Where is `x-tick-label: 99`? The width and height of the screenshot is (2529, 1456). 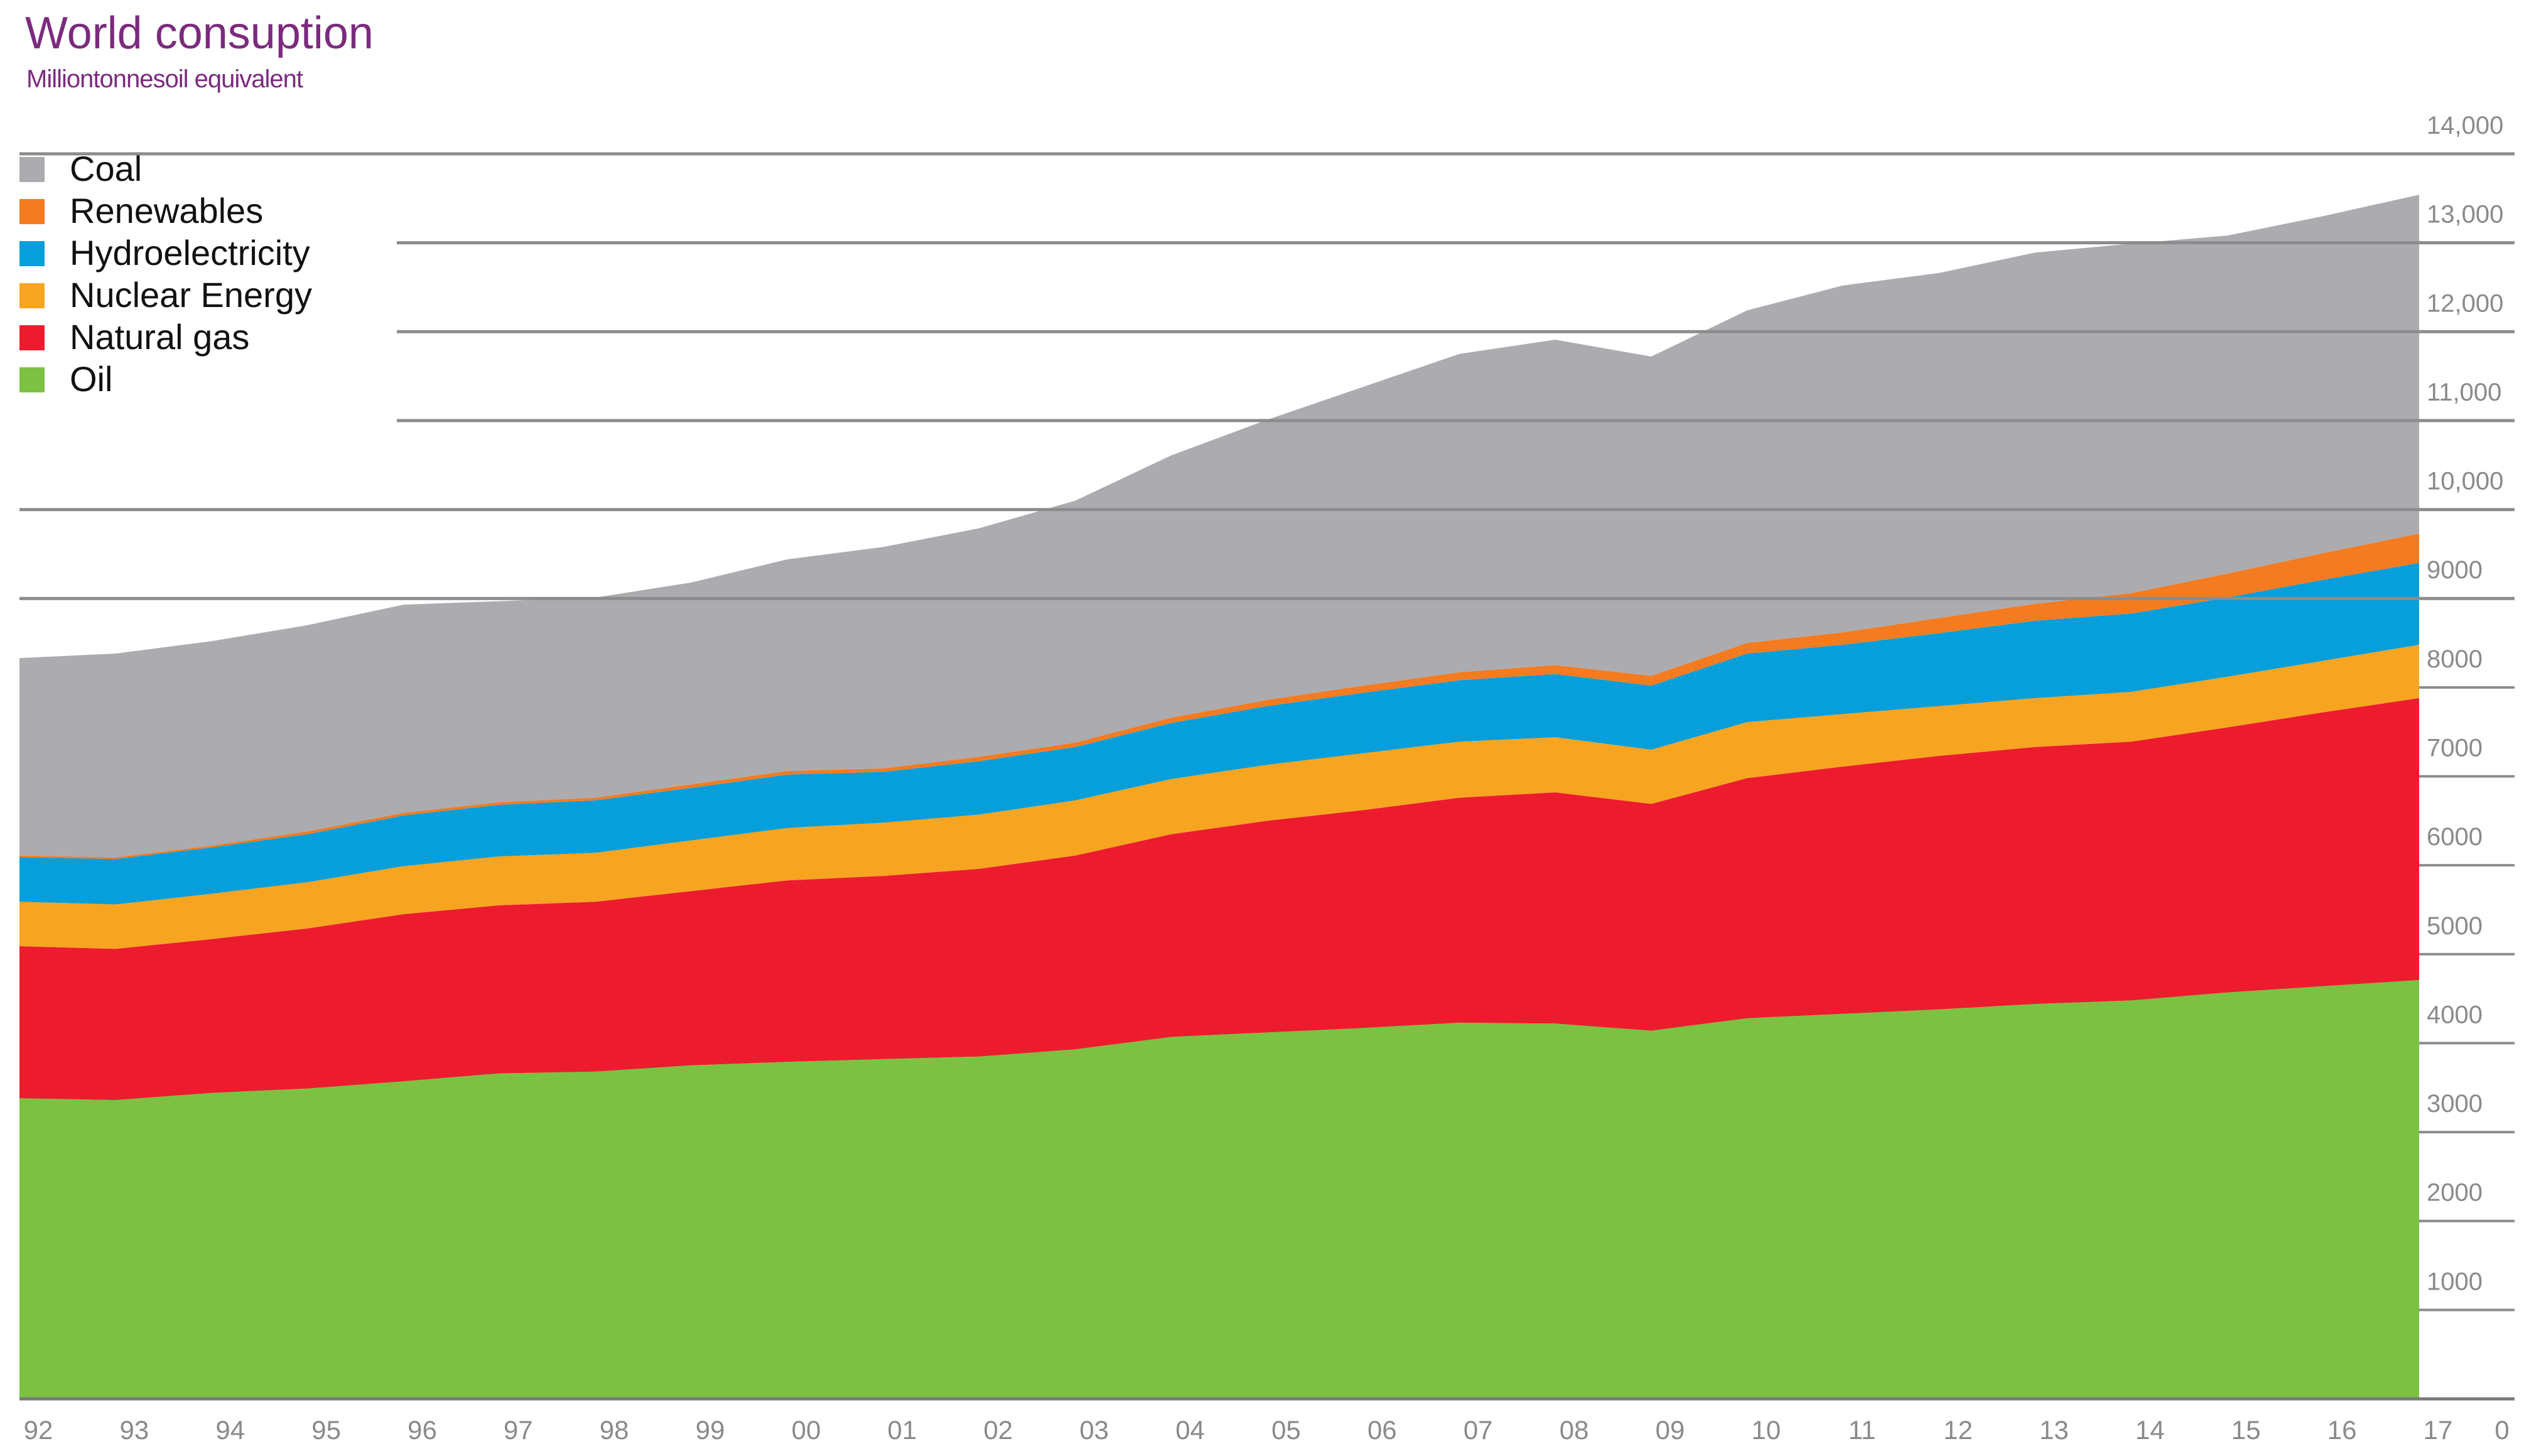 x-tick-label: 99 is located at coordinates (711, 1430).